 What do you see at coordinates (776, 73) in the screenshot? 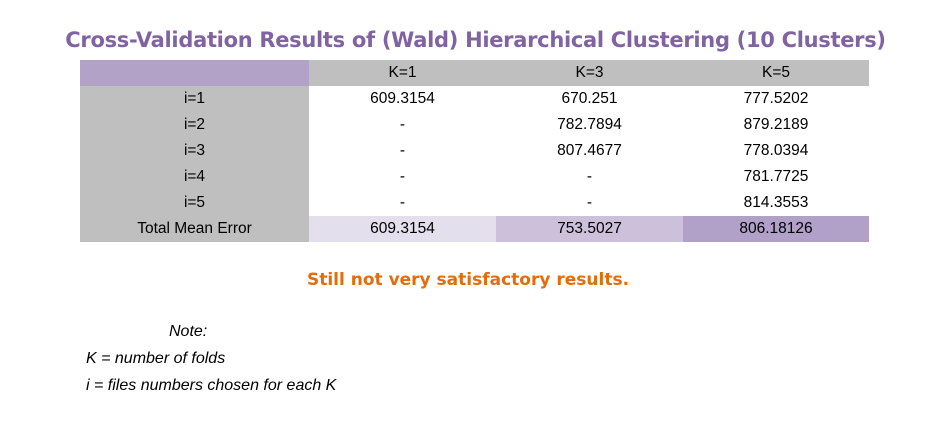
I see `column-header-k5: K=5` at bounding box center [776, 73].